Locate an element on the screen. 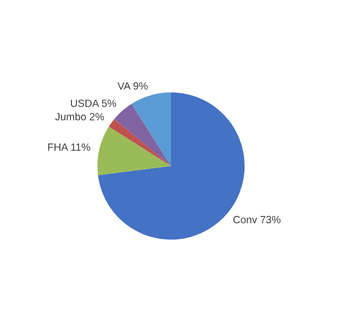 The width and height of the screenshot is (340, 333). slice-label: VA 9% is located at coordinates (133, 86).